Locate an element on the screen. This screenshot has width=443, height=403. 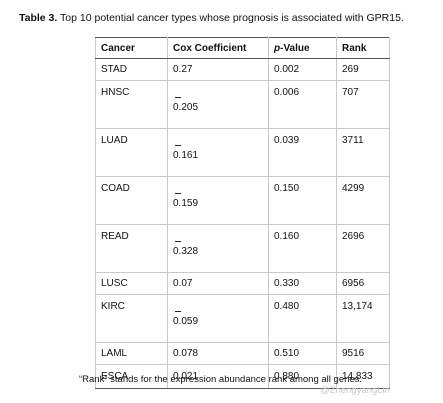
cell-rank: 3711 is located at coordinates (363, 152).